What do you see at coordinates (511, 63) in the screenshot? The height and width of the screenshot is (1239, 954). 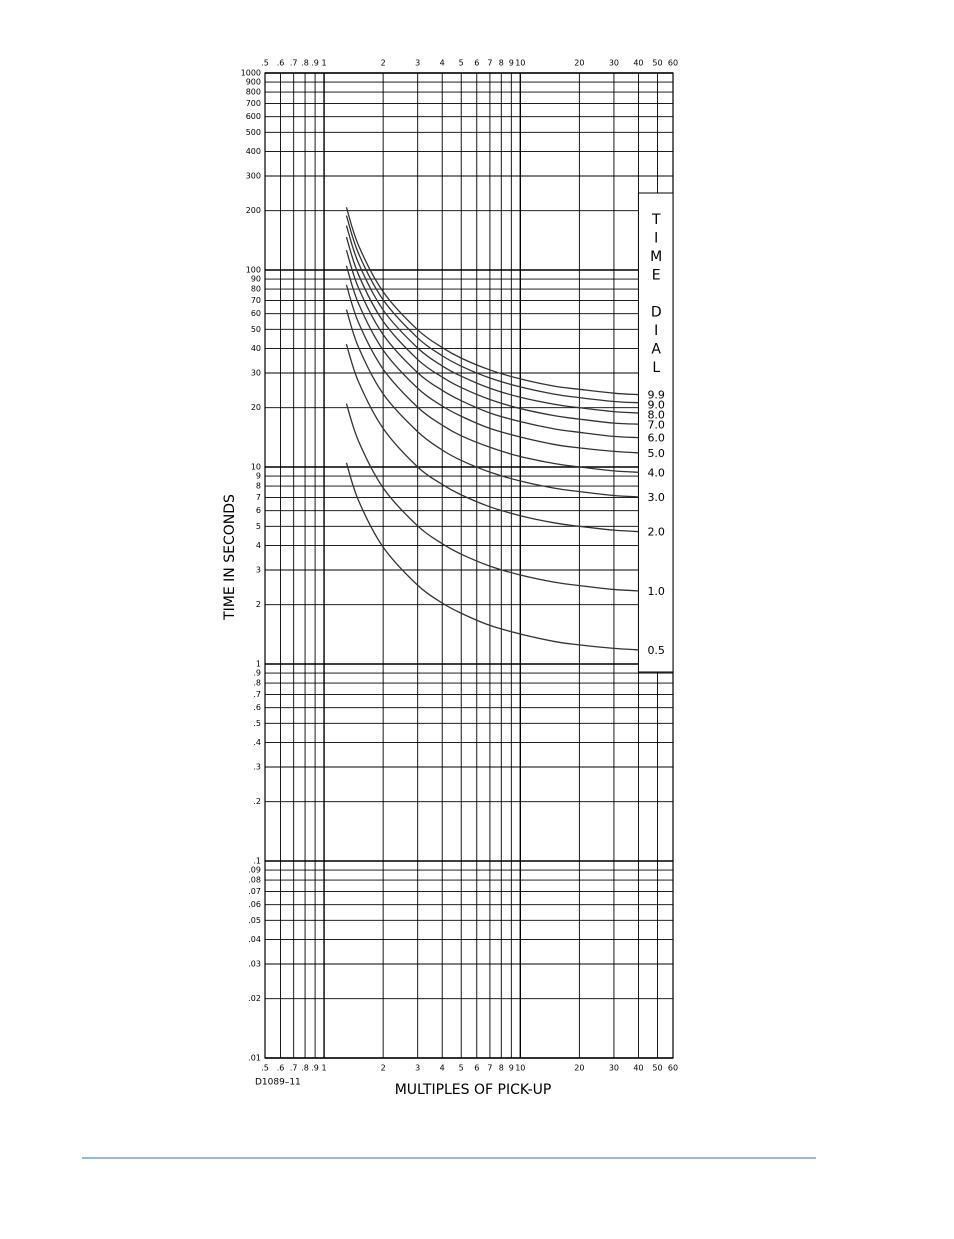 I see `x-tick-label: 9` at bounding box center [511, 63].